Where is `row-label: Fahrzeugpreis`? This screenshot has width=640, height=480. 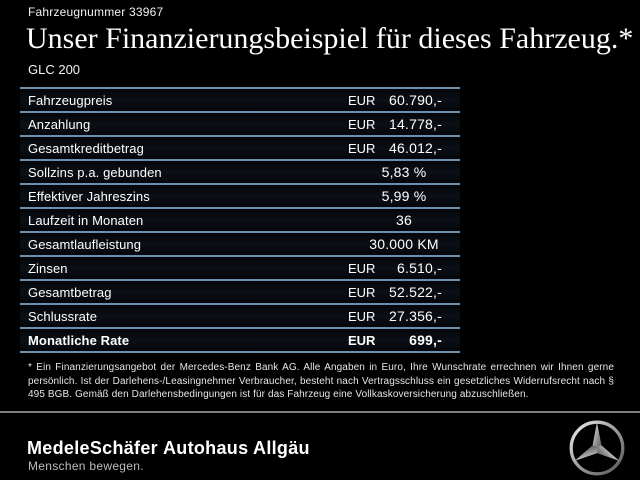
row-label: Fahrzeugpreis is located at coordinates (70, 100).